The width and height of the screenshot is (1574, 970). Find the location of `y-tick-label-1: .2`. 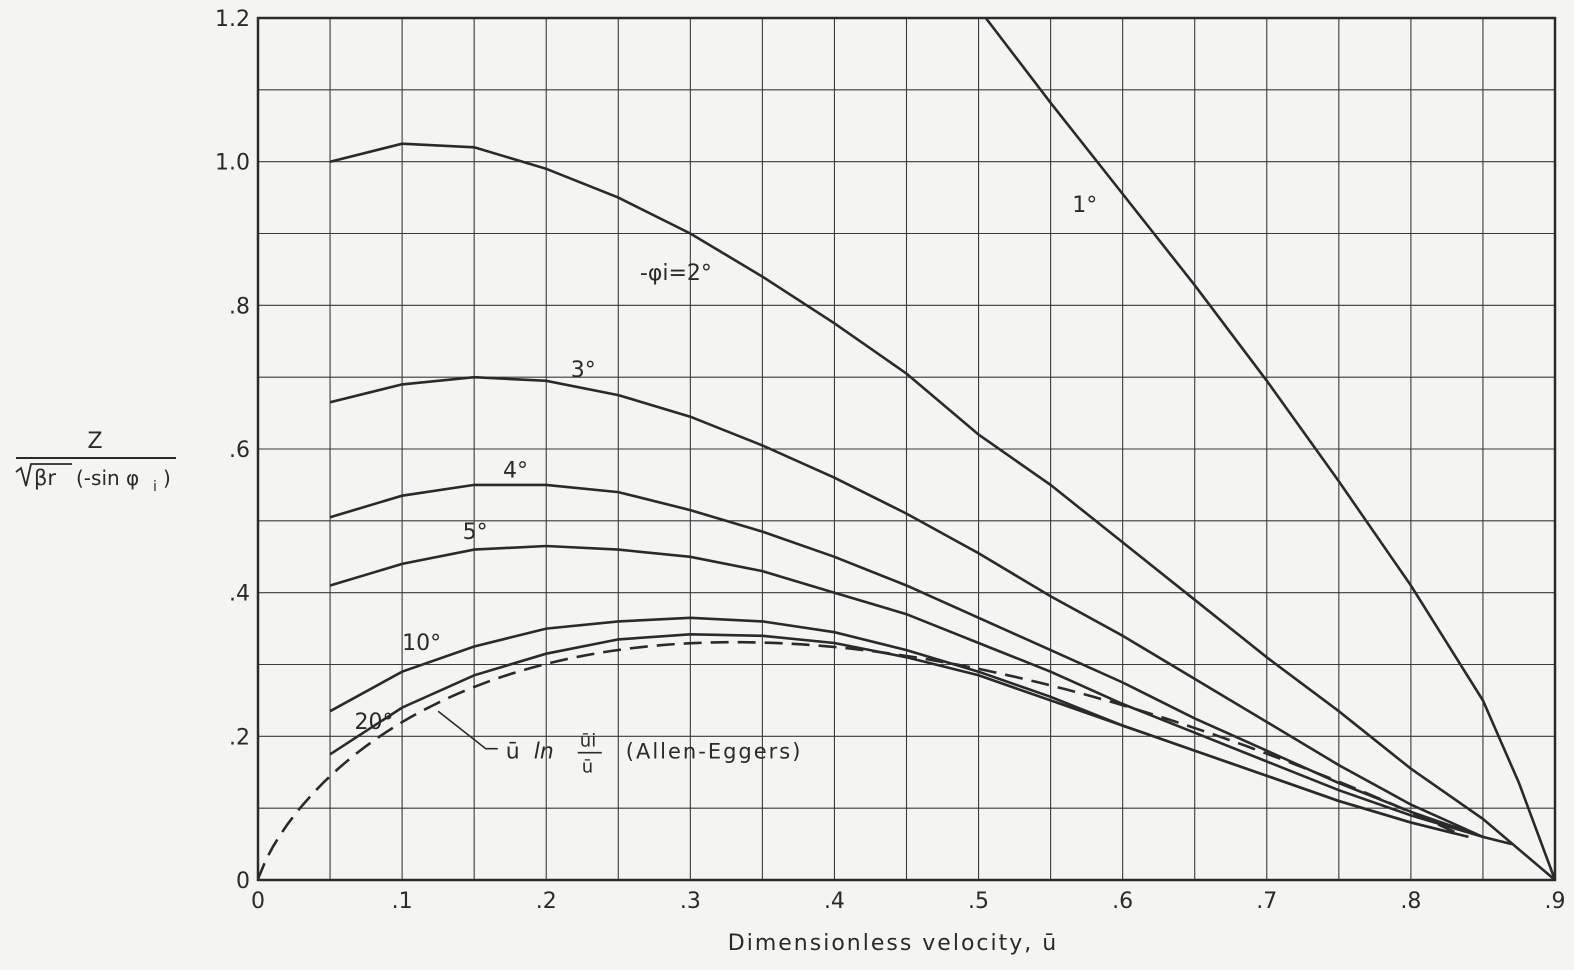

y-tick-label-1: .2 is located at coordinates (239, 737).